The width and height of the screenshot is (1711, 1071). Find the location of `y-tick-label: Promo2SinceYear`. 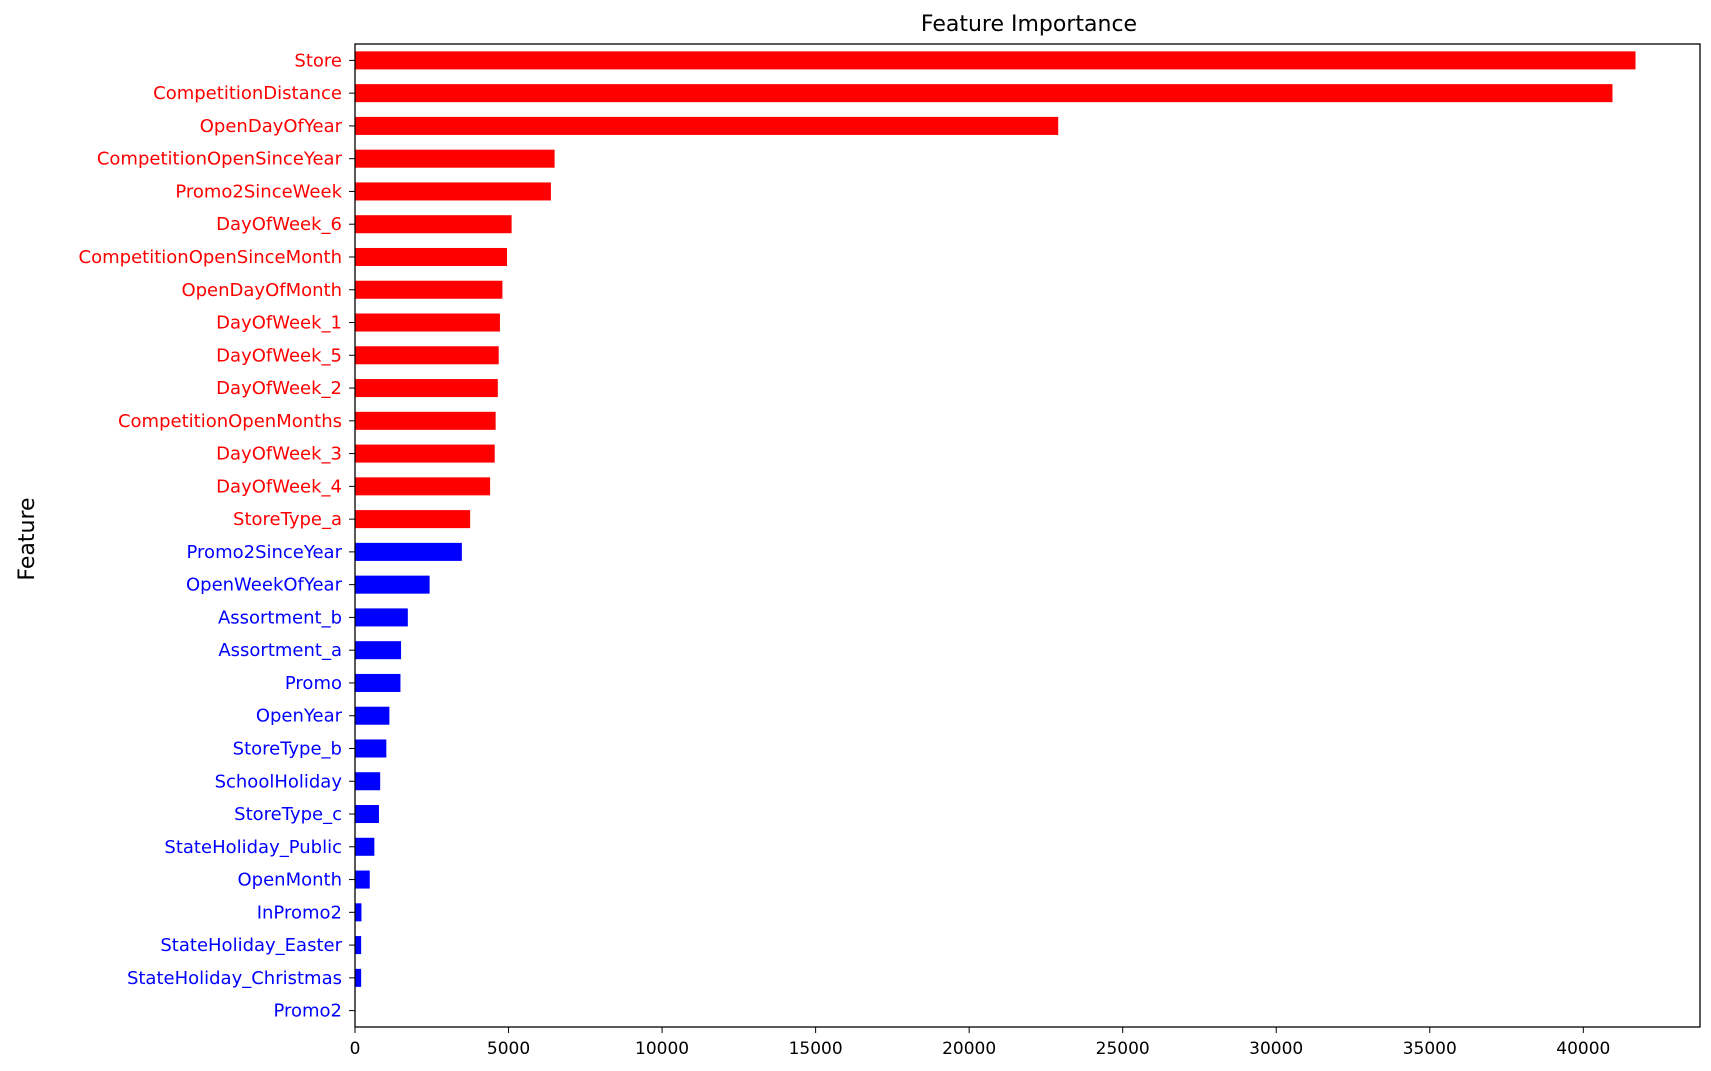

y-tick-label: Promo2SinceYear is located at coordinates (265, 552).